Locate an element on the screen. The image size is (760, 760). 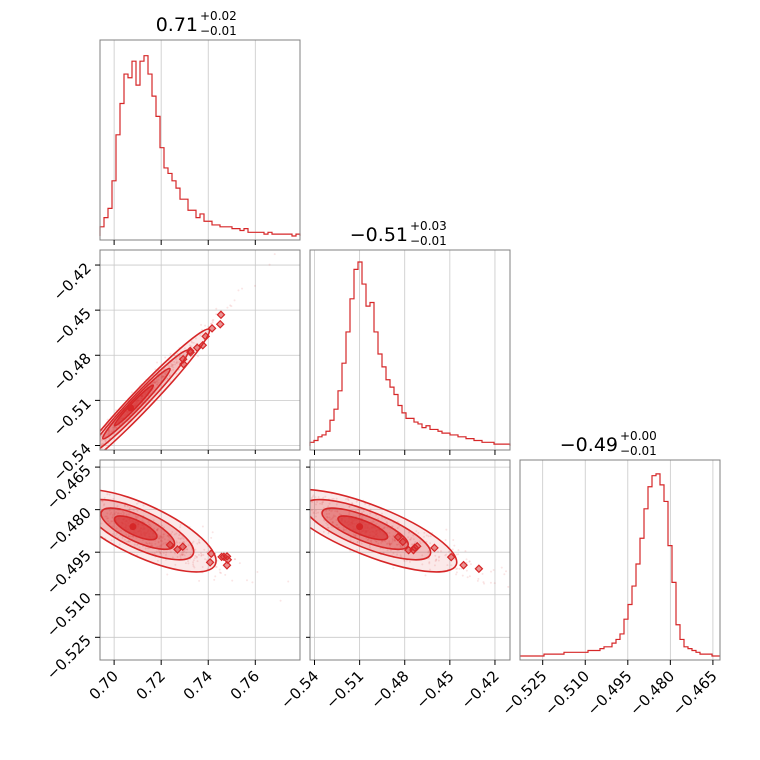
density-peak is located at coordinates (131, 408).